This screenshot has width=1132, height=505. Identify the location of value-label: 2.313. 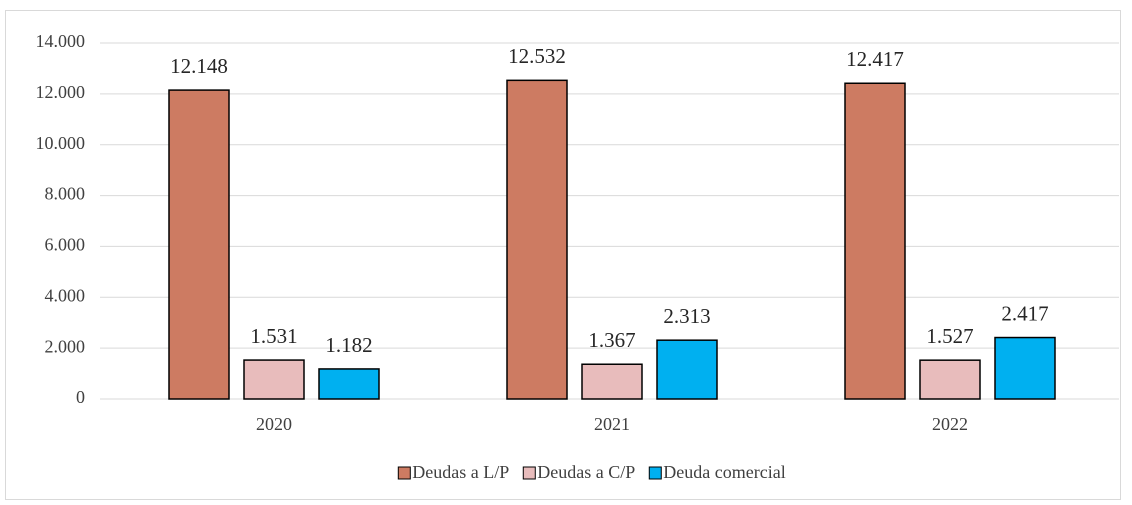
(686, 316).